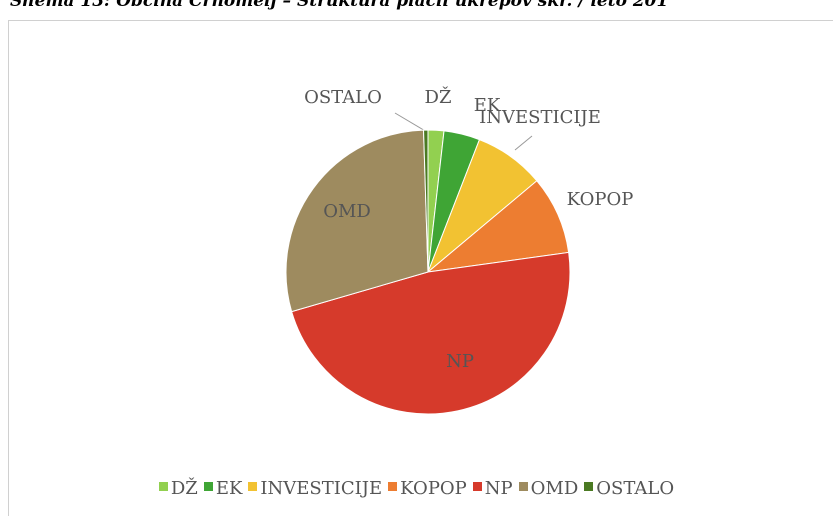 Image resolution: width=833 pixels, height=516 pixels. I want to click on slice-label: DŽ, so click(438, 97).